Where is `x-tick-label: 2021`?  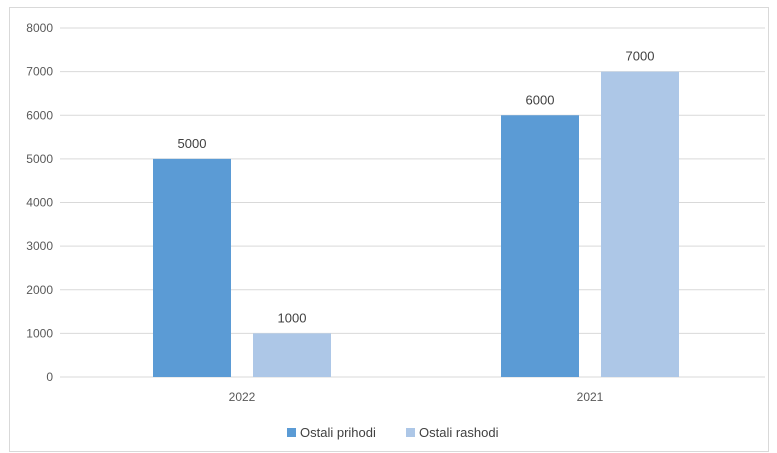 x-tick-label: 2021 is located at coordinates (590, 397).